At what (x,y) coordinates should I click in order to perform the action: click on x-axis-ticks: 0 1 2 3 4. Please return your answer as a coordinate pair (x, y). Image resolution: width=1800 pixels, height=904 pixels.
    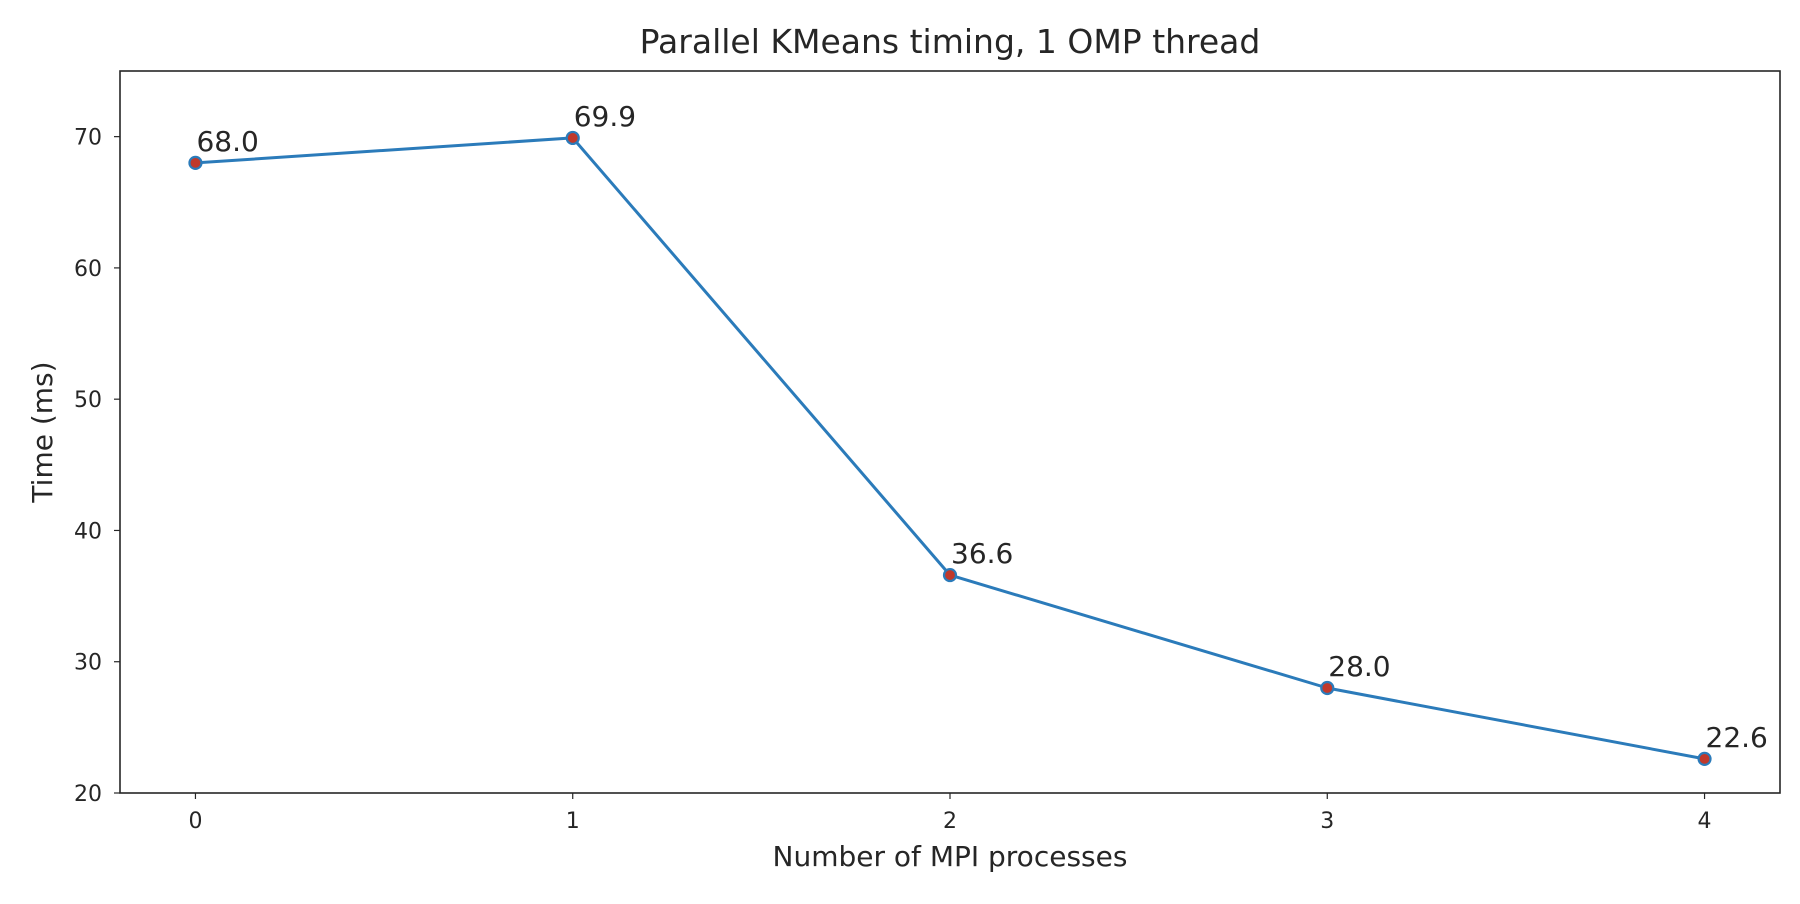
    Looking at the image, I should click on (950, 813).